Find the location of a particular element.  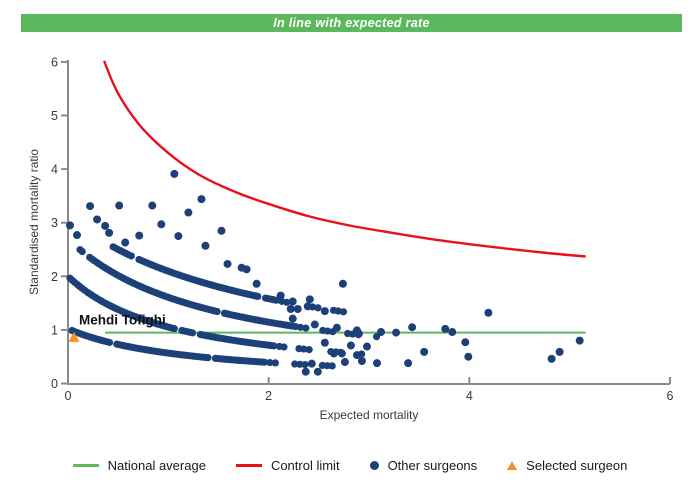

y-axis-title: Standardised mortality ratio is located at coordinates (34, 222).